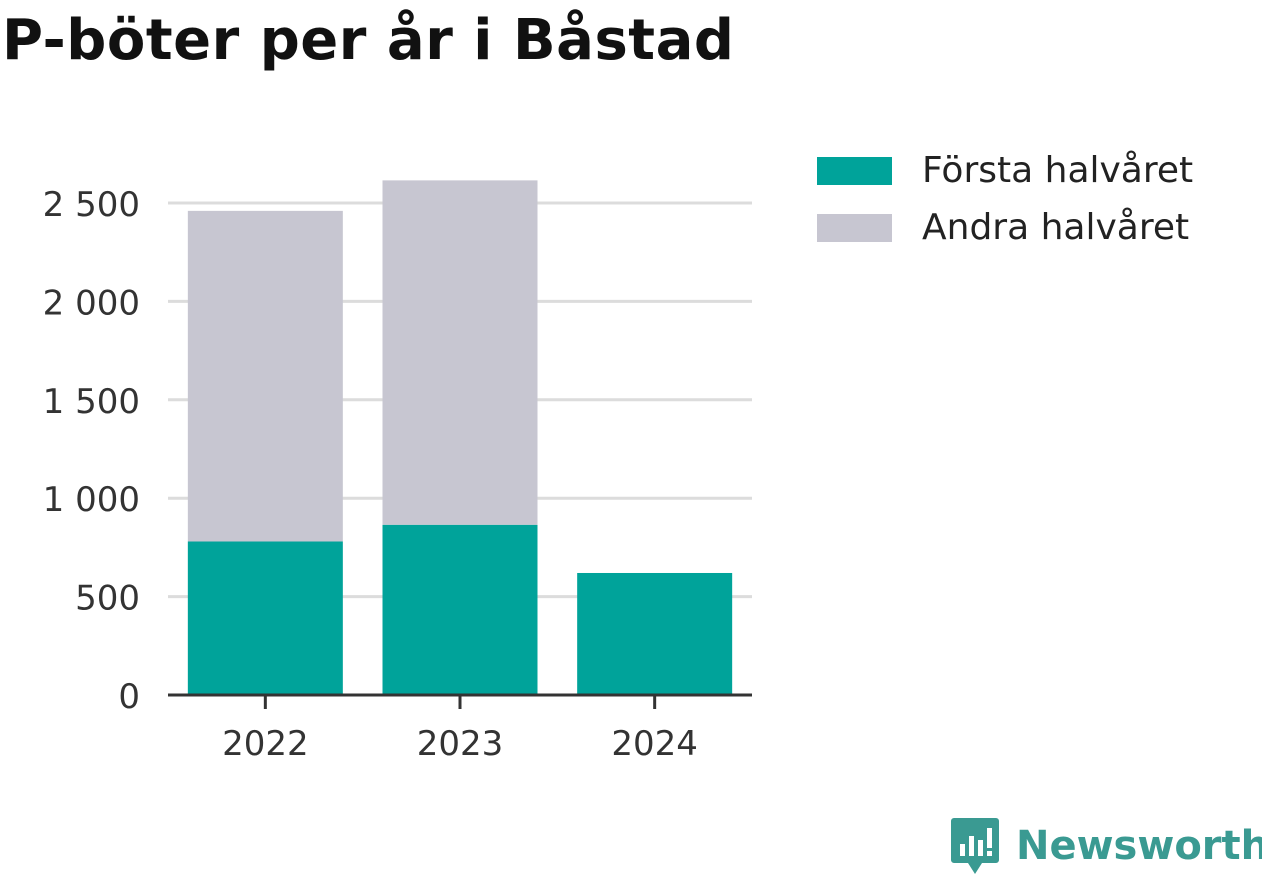 The height and width of the screenshot is (879, 1262). Describe the element at coordinates (107, 599) in the screenshot. I see `y-tick-label: 500` at that location.